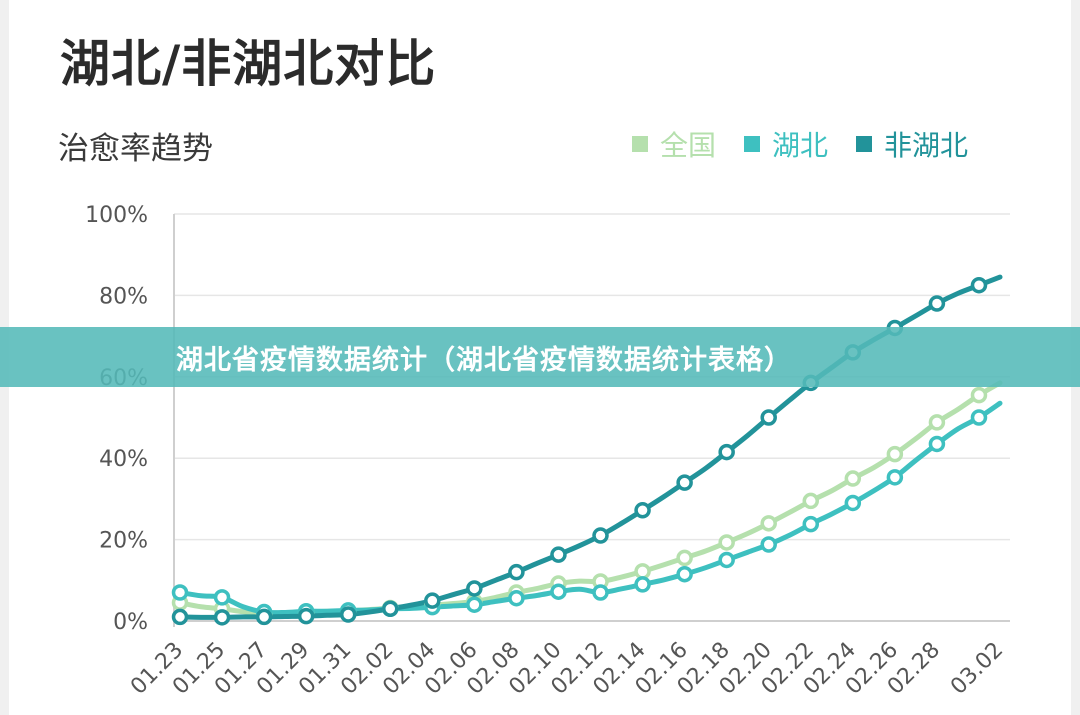 Image resolution: width=1080 pixels, height=715 pixels. Describe the element at coordinates (926, 145) in the screenshot. I see `legend-label-non-hubei: 非湖北` at that location.